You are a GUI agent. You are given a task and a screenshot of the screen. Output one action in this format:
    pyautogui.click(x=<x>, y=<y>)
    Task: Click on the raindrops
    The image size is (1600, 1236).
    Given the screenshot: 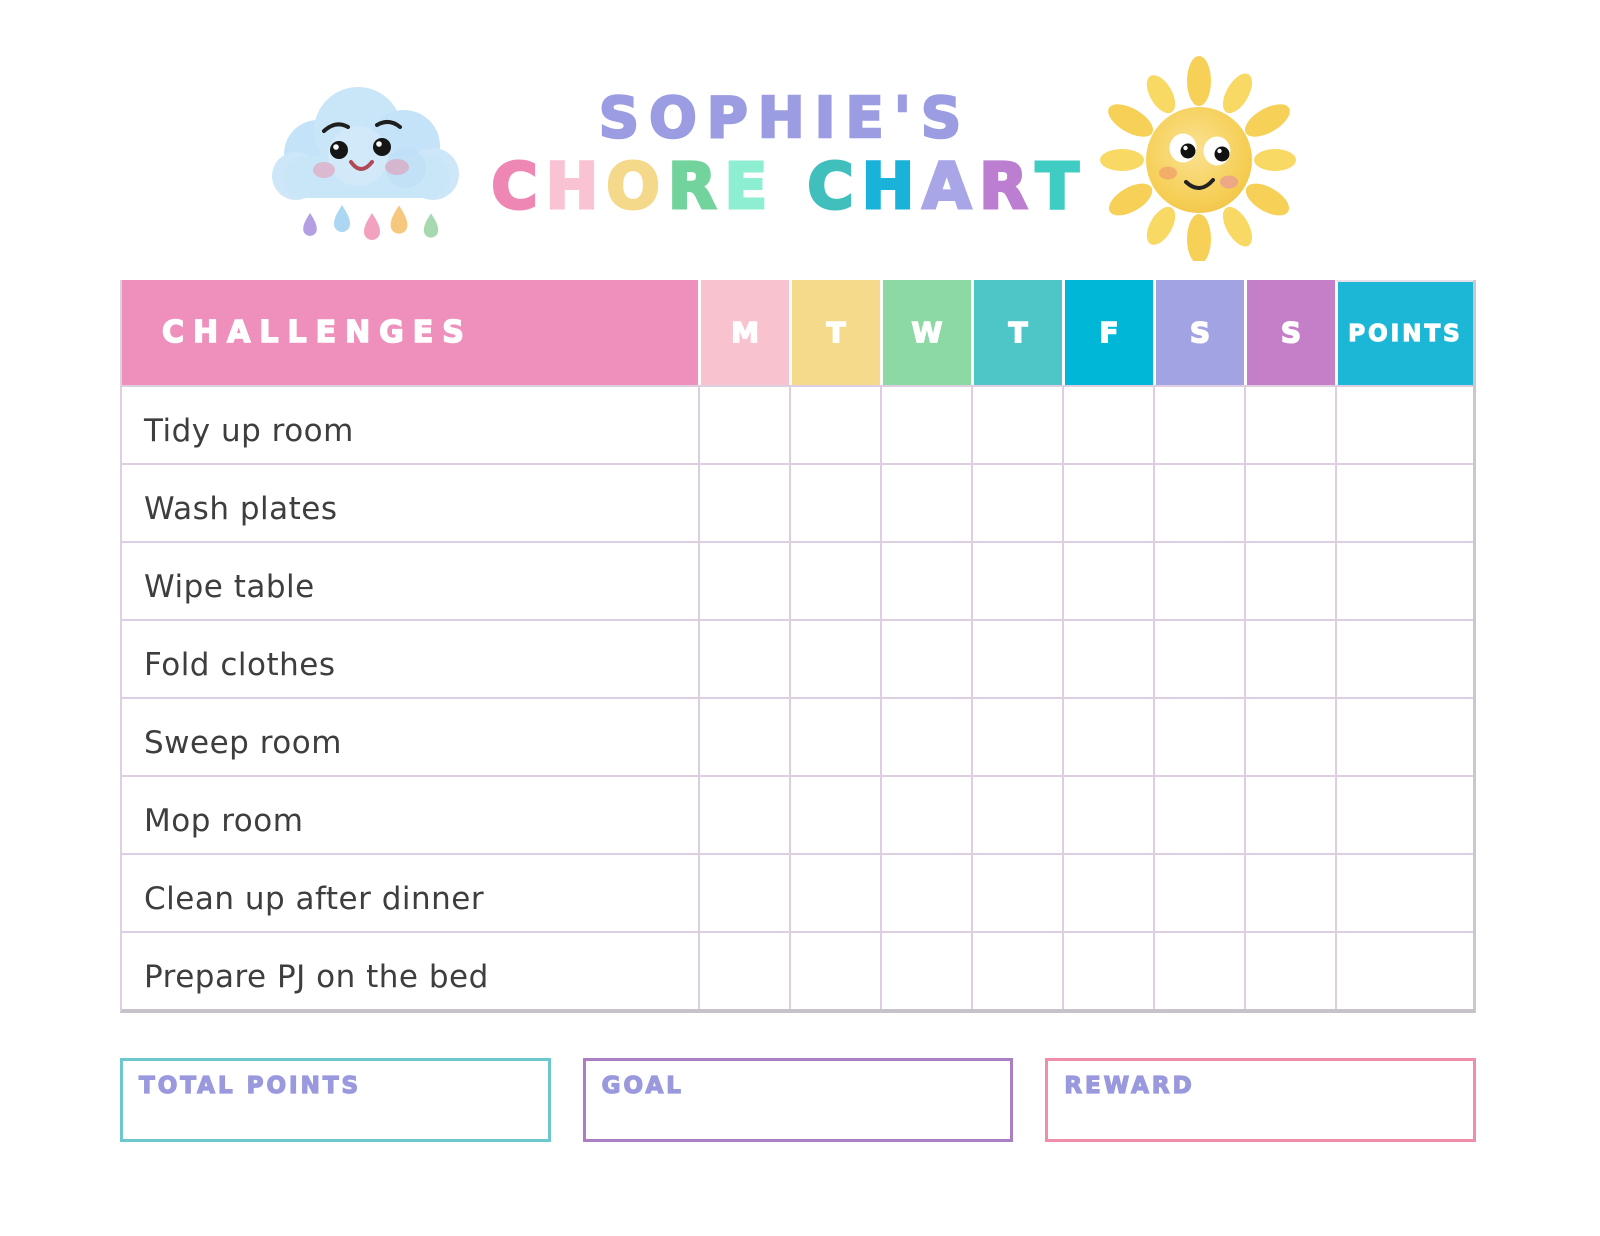 What is the action you would take?
    pyautogui.click(x=371, y=222)
    